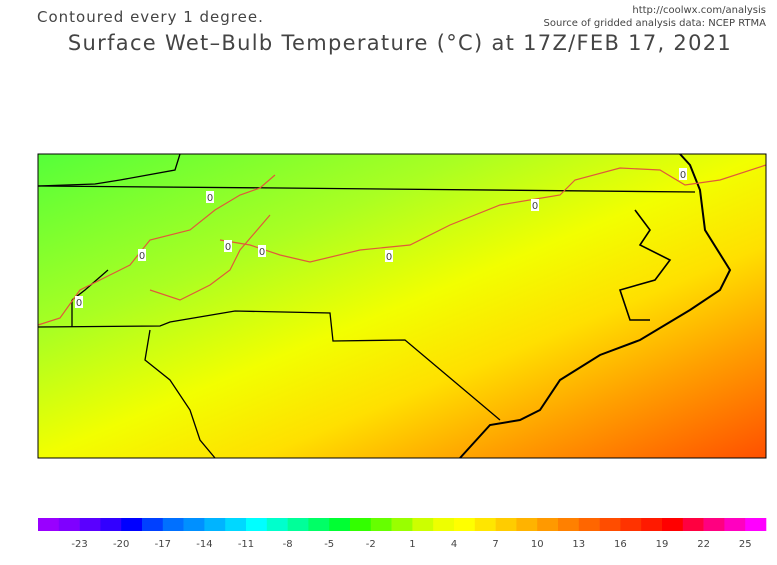 The image size is (777, 565). Describe the element at coordinates (412, 544) in the screenshot. I see `colorbar-label: 1` at that location.